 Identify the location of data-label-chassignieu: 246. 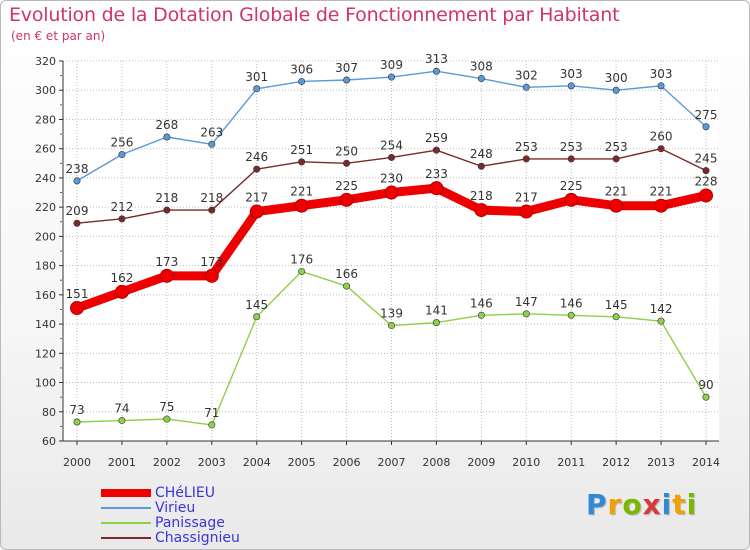
(256, 157).